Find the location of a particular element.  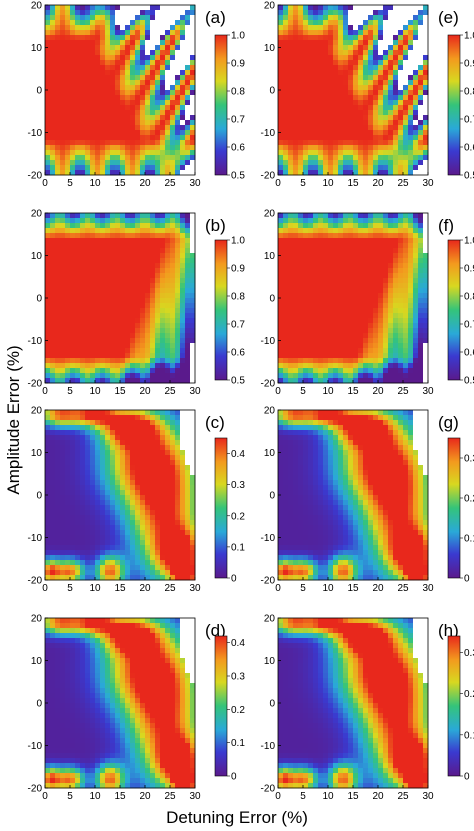

colorbar-tick-label: 0.5 is located at coordinates (469, 381).